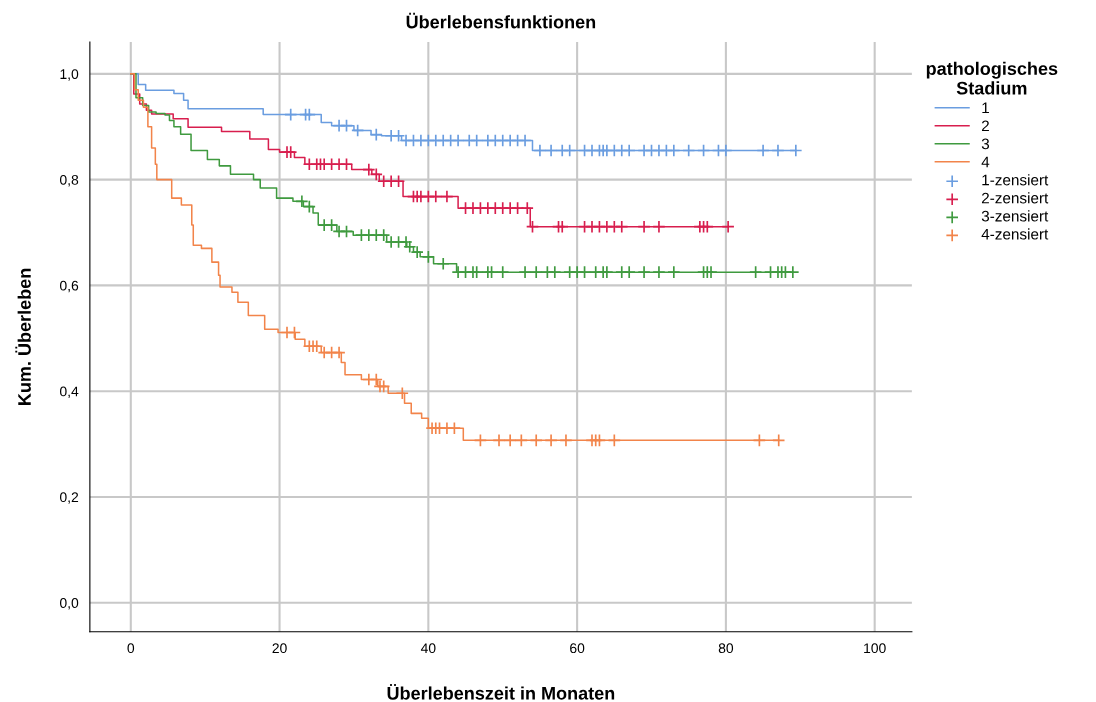  Describe the element at coordinates (501, 692) in the screenshot. I see `x-axis-title: Überlebenszeit in Monaten` at that location.